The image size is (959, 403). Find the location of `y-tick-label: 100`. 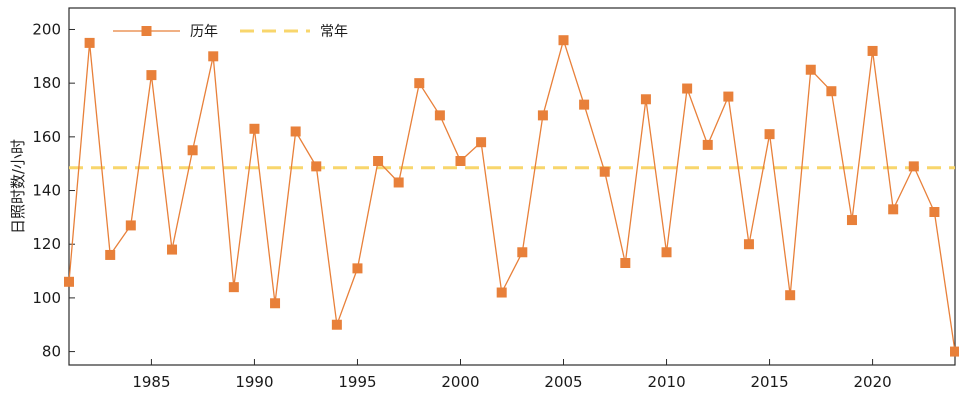

y-tick-label: 100 is located at coordinates (46, 298).